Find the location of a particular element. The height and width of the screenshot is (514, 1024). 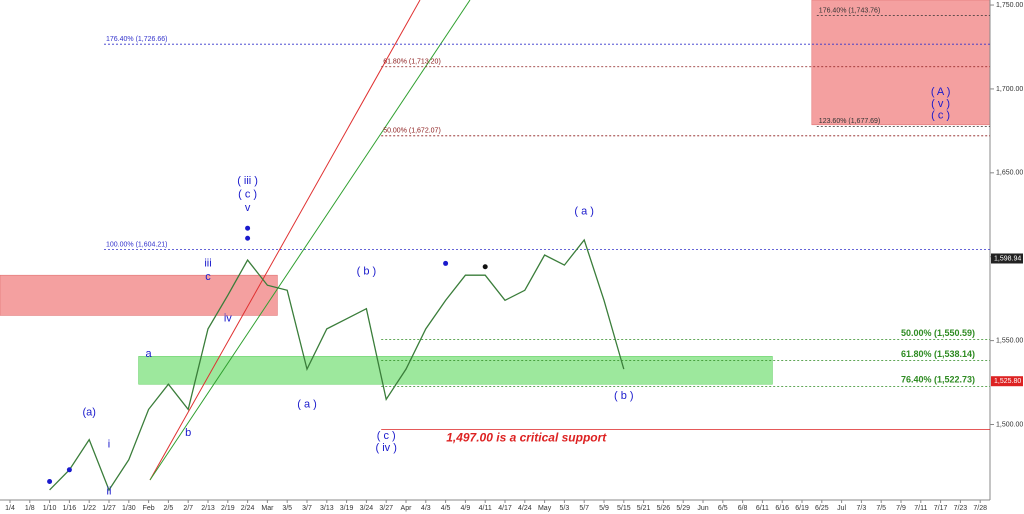

x-tick-label: Jun is located at coordinates (702, 508).